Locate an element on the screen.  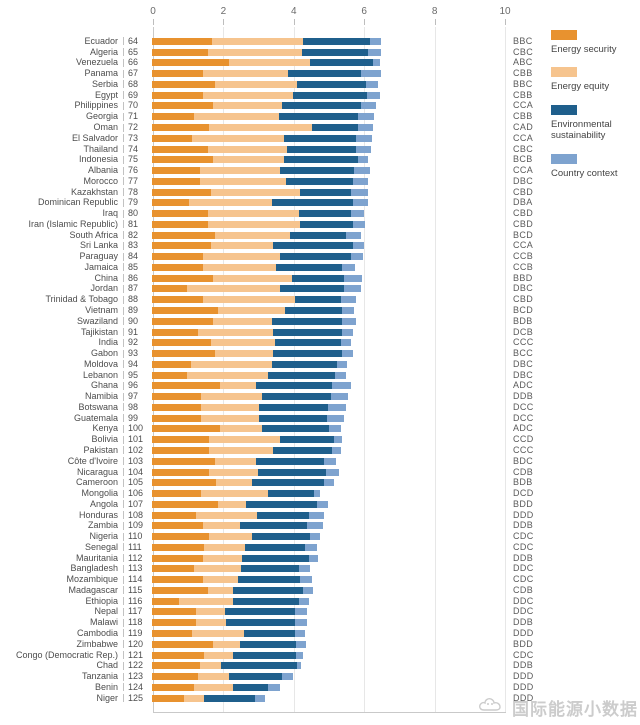
country-row-angola: Angola 107 BDD is located at coordinates (320, 504).